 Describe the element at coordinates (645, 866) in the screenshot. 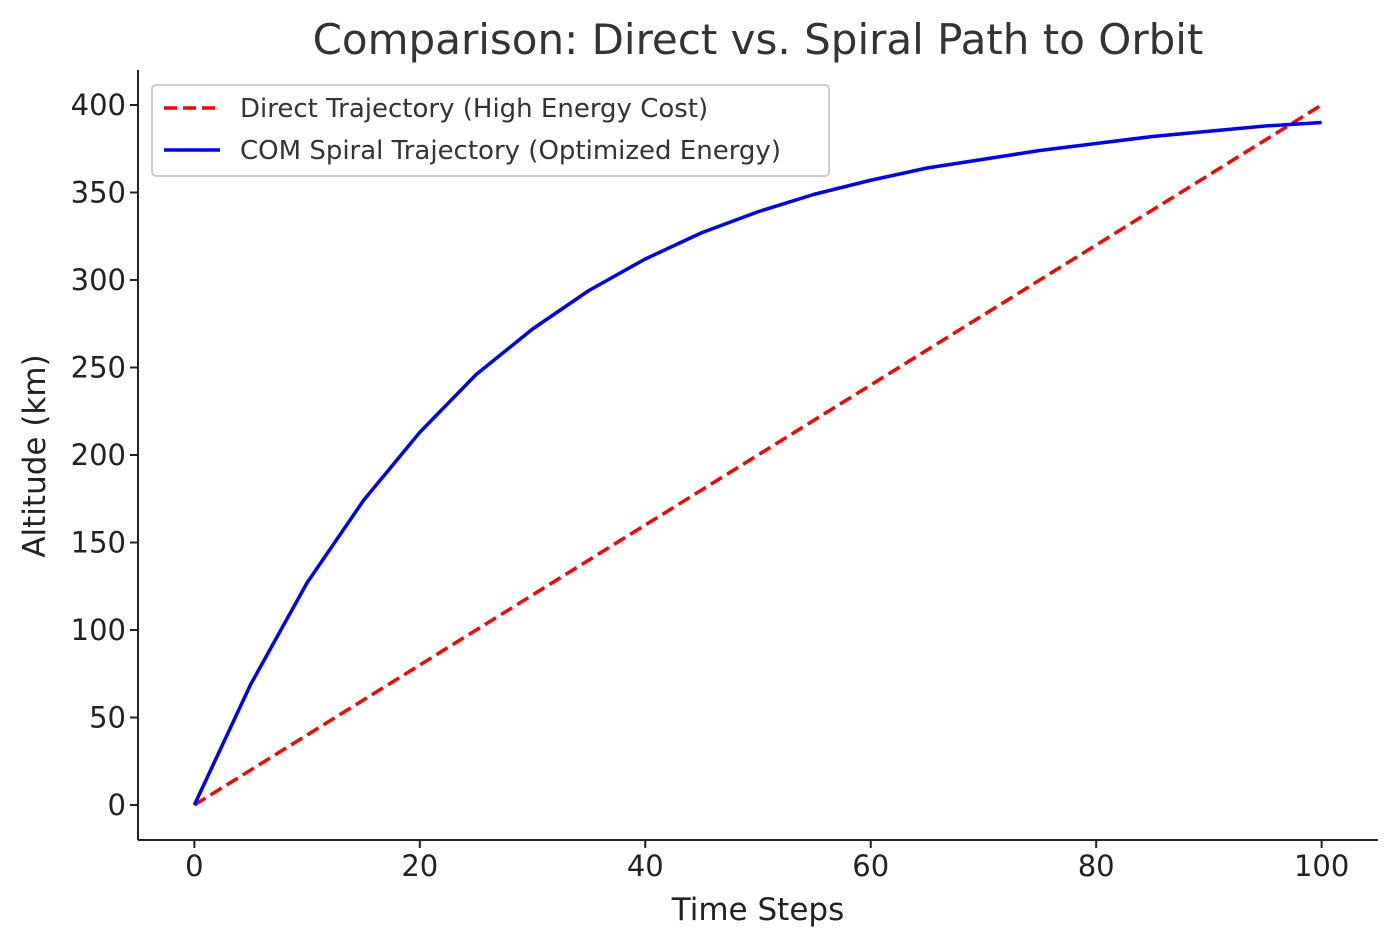

I see `x-tick-label: 40` at that location.